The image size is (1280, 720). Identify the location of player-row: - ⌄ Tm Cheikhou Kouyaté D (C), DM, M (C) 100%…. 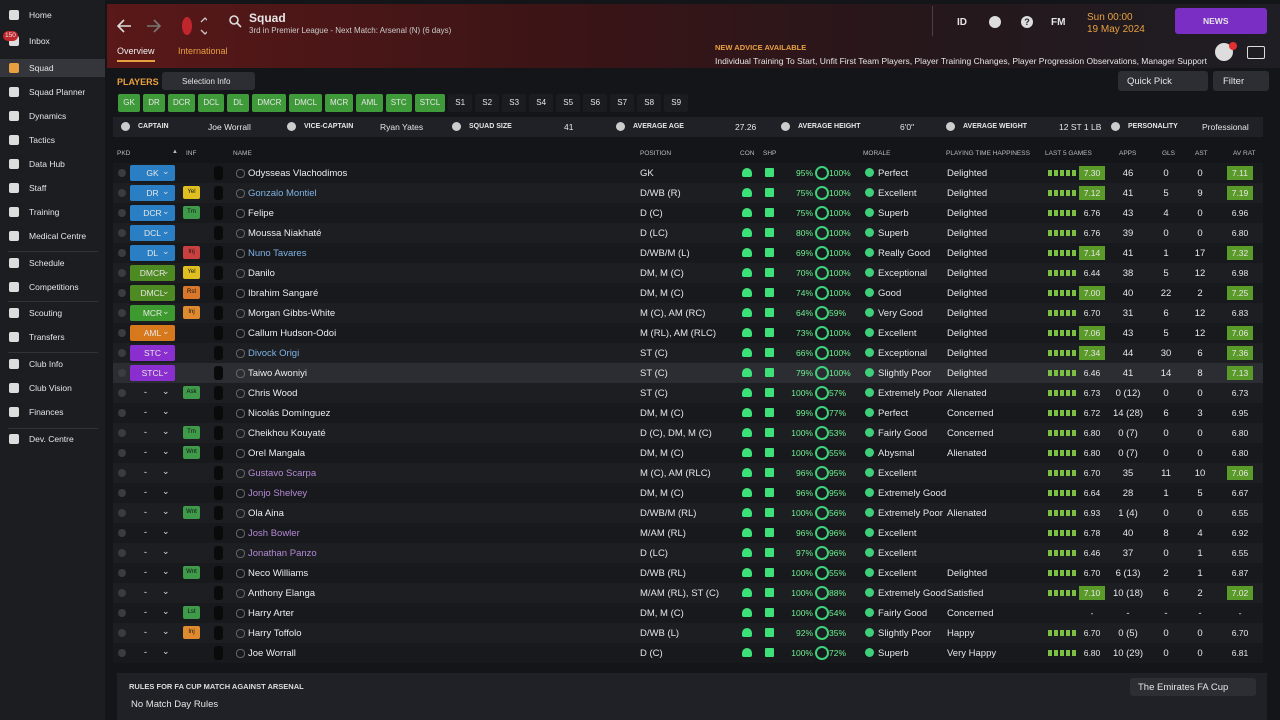
(688, 433).